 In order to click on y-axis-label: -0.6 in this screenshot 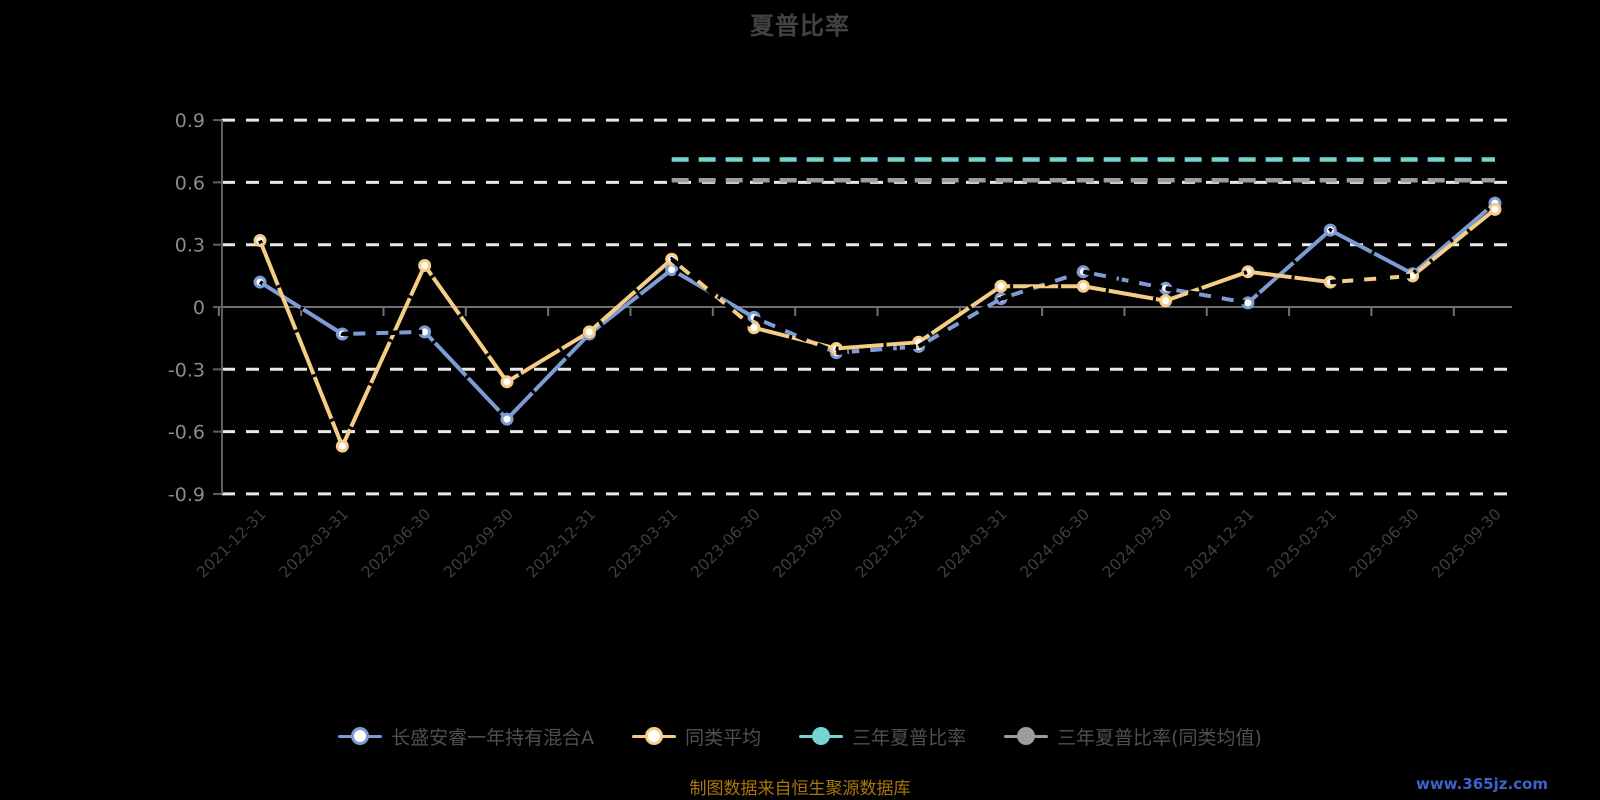, I will do `click(186, 433)`.